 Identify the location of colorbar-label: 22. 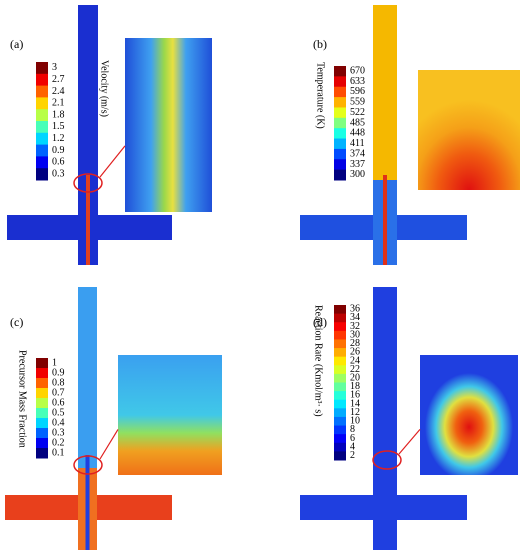
(355, 369).